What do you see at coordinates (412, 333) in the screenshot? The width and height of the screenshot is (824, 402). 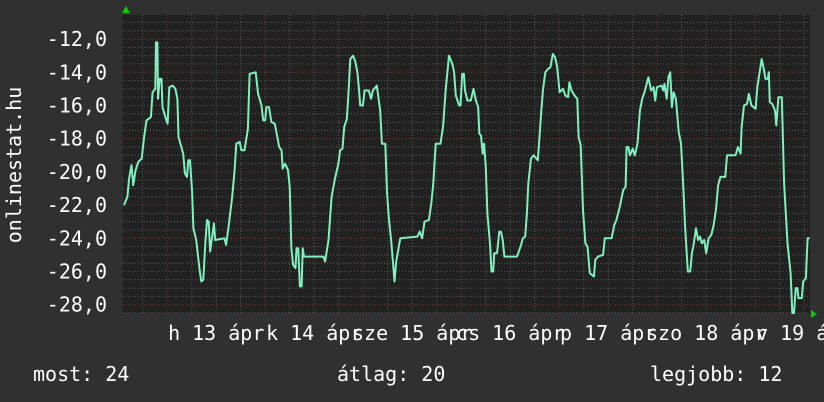 I see `x-tick-label: sze 15 ápr` at bounding box center [412, 333].